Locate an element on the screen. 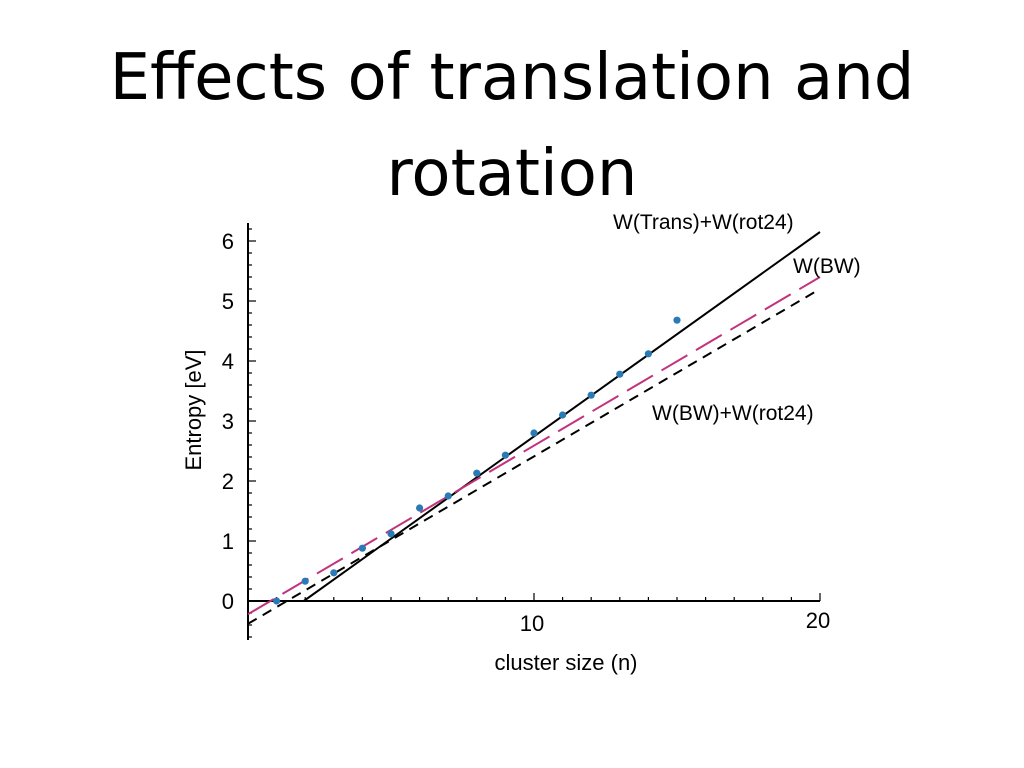  y-tick-label: 4 is located at coordinates (228, 361).